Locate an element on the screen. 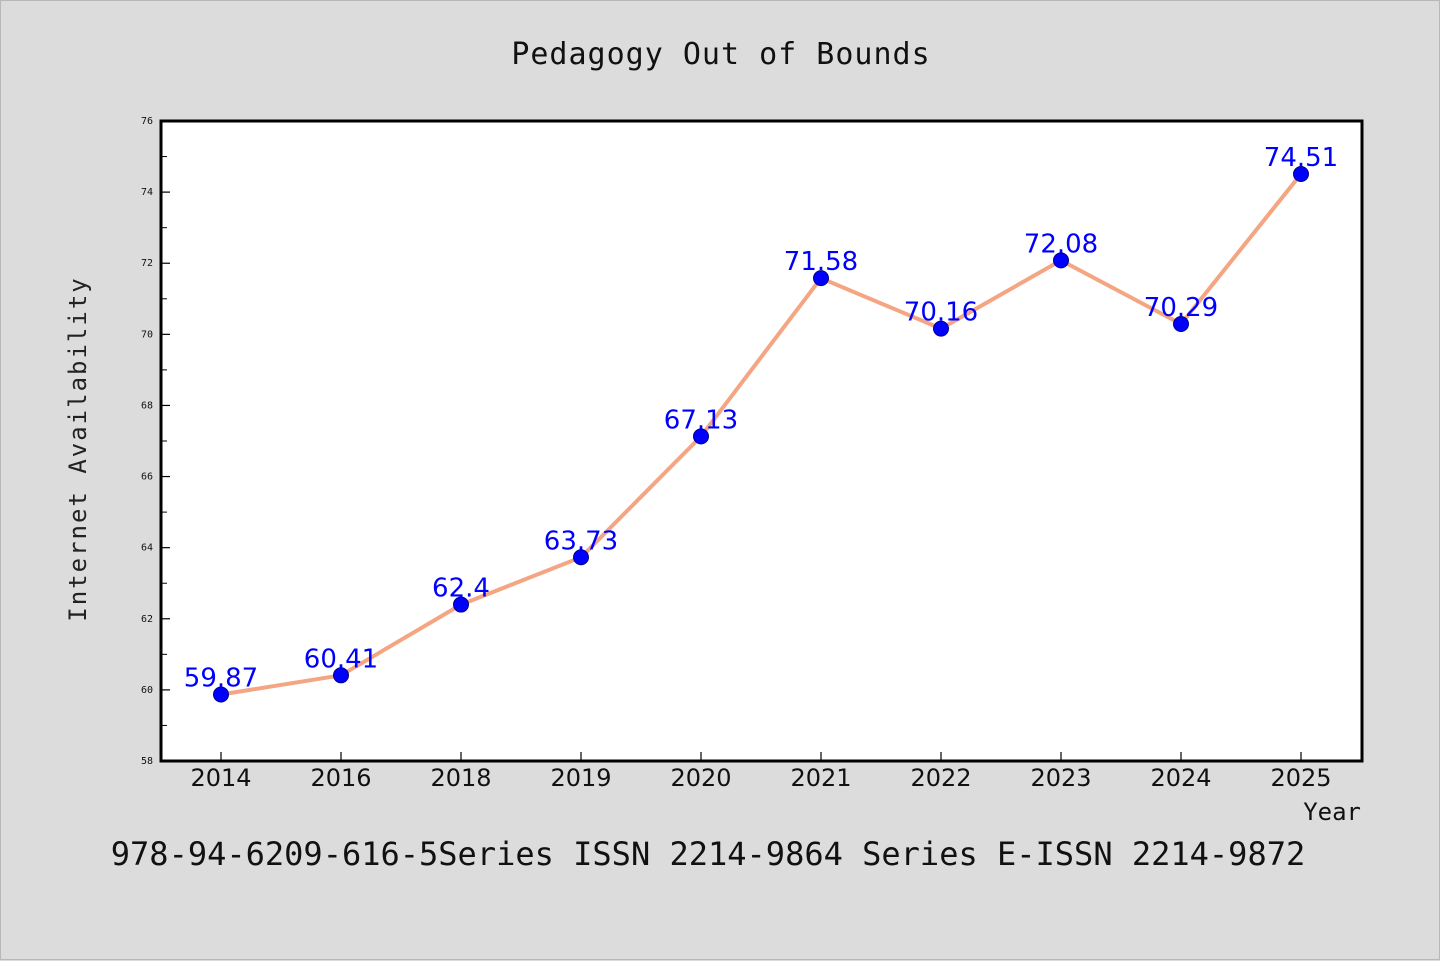 Image resolution: width=1440 pixels, height=961 pixels. y-tick-label: 72 is located at coordinates (147, 263).